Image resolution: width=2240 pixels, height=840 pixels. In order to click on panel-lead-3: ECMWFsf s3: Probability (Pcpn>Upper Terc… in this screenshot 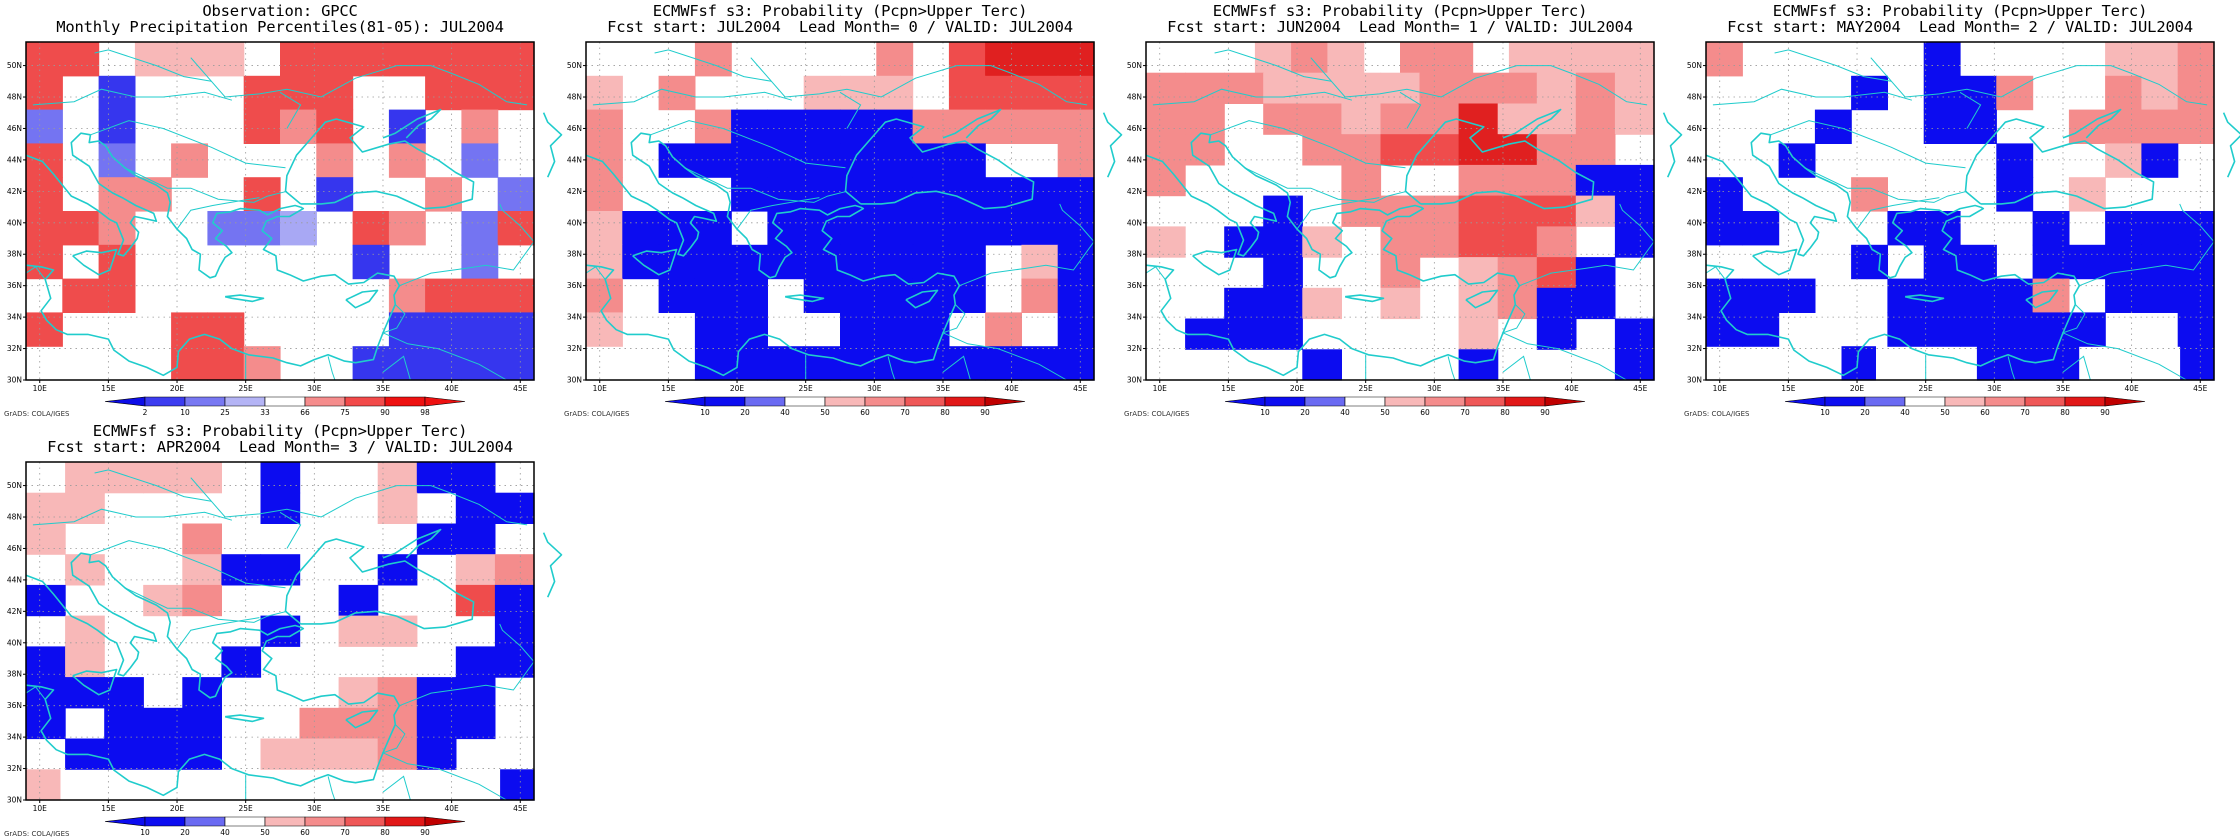, I will do `click(281, 630)`.